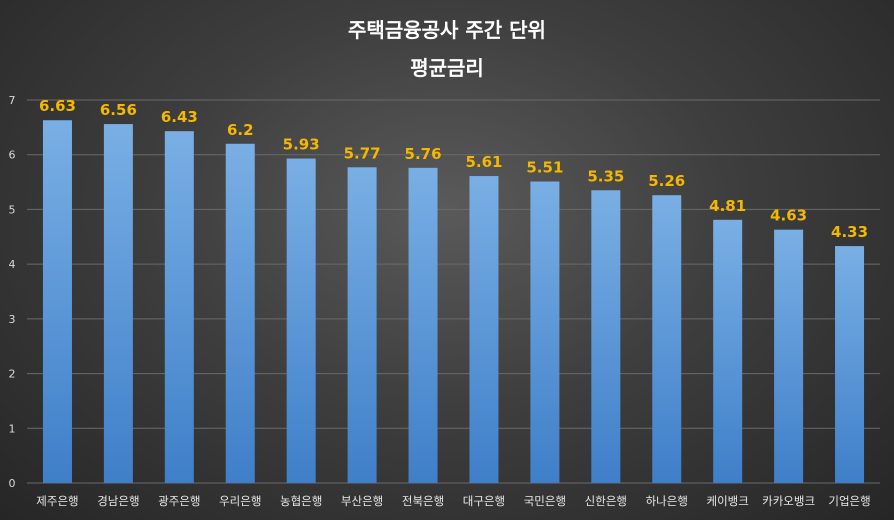 The width and height of the screenshot is (894, 520). Describe the element at coordinates (12, 155) in the screenshot. I see `y-tick-label: 6` at that location.